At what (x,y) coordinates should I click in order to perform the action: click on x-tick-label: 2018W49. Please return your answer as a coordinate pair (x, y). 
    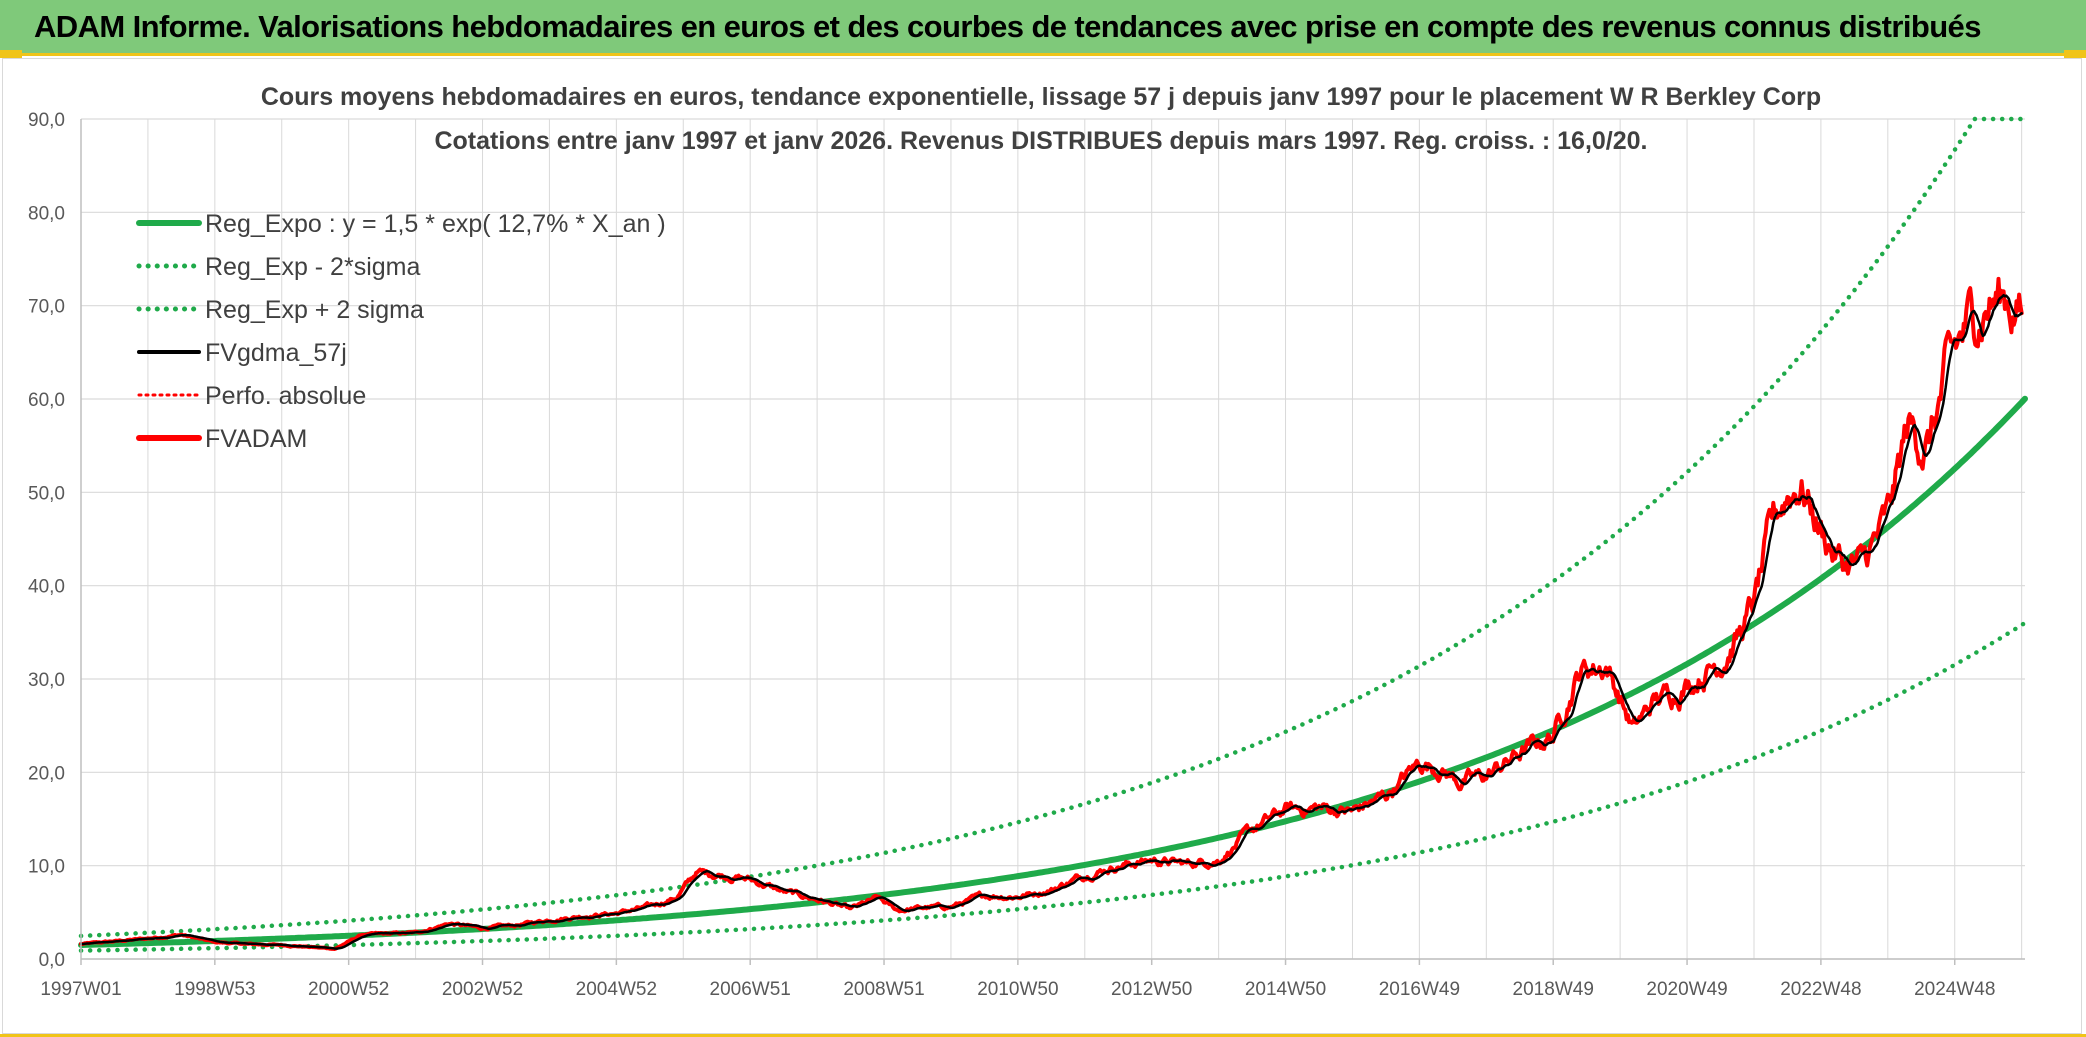
    Looking at the image, I should click on (1553, 989).